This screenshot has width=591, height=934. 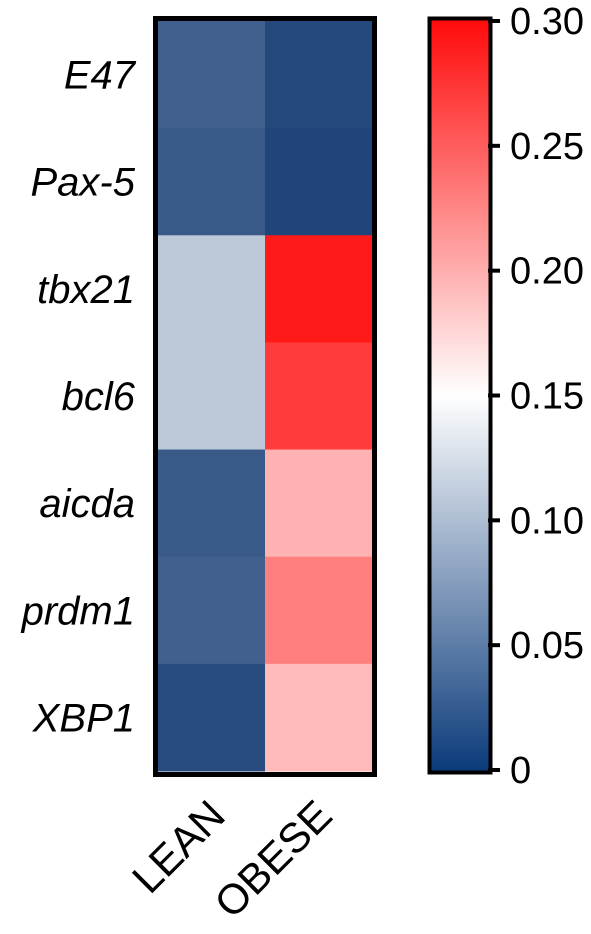 I want to click on row-label: tbx21, so click(x=86, y=290).